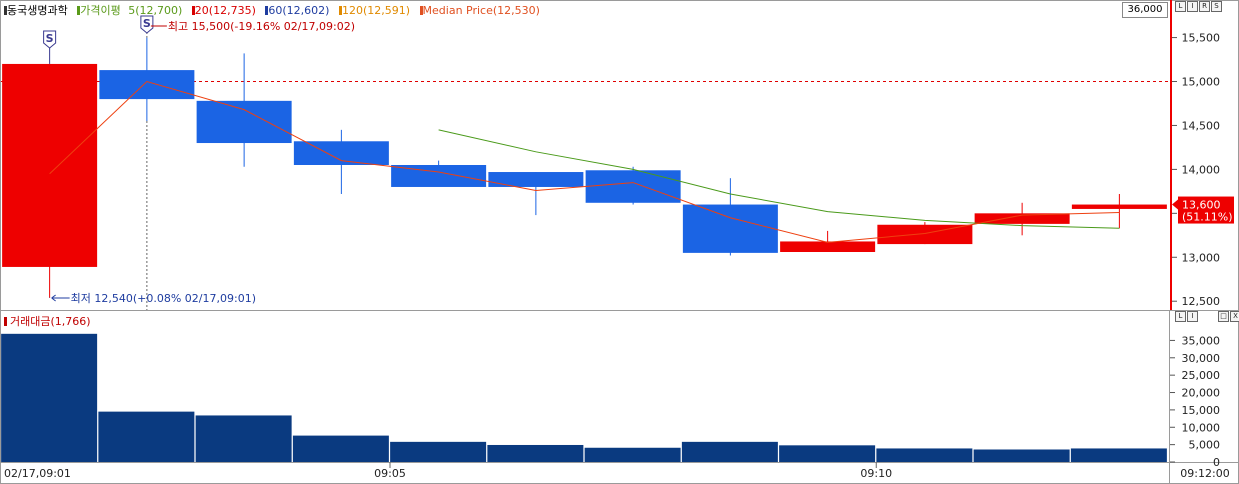 The image size is (1239, 484). What do you see at coordinates (1201, 301) in the screenshot?
I see `price-tick-label: 12,500` at bounding box center [1201, 301].